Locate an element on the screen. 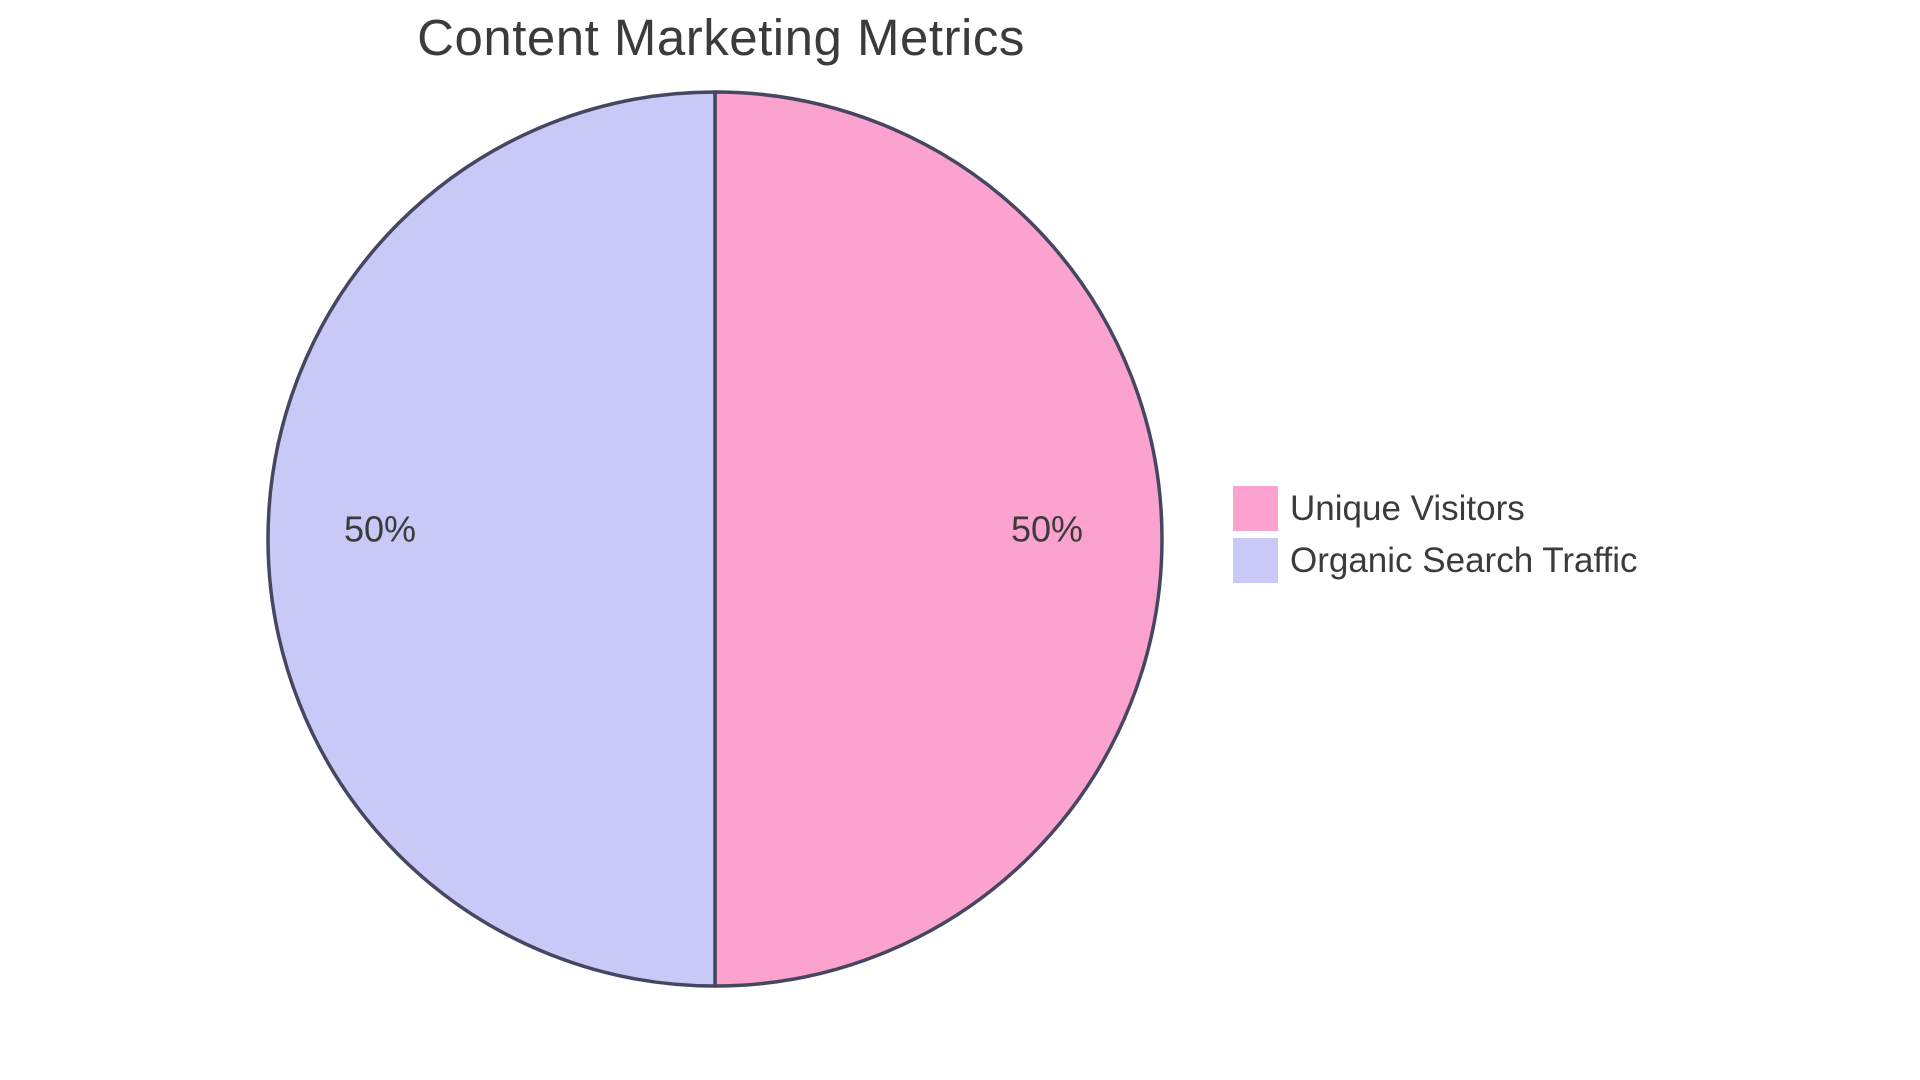  legend-label-unique-visitors: Unique Visitors is located at coordinates (1407, 508).